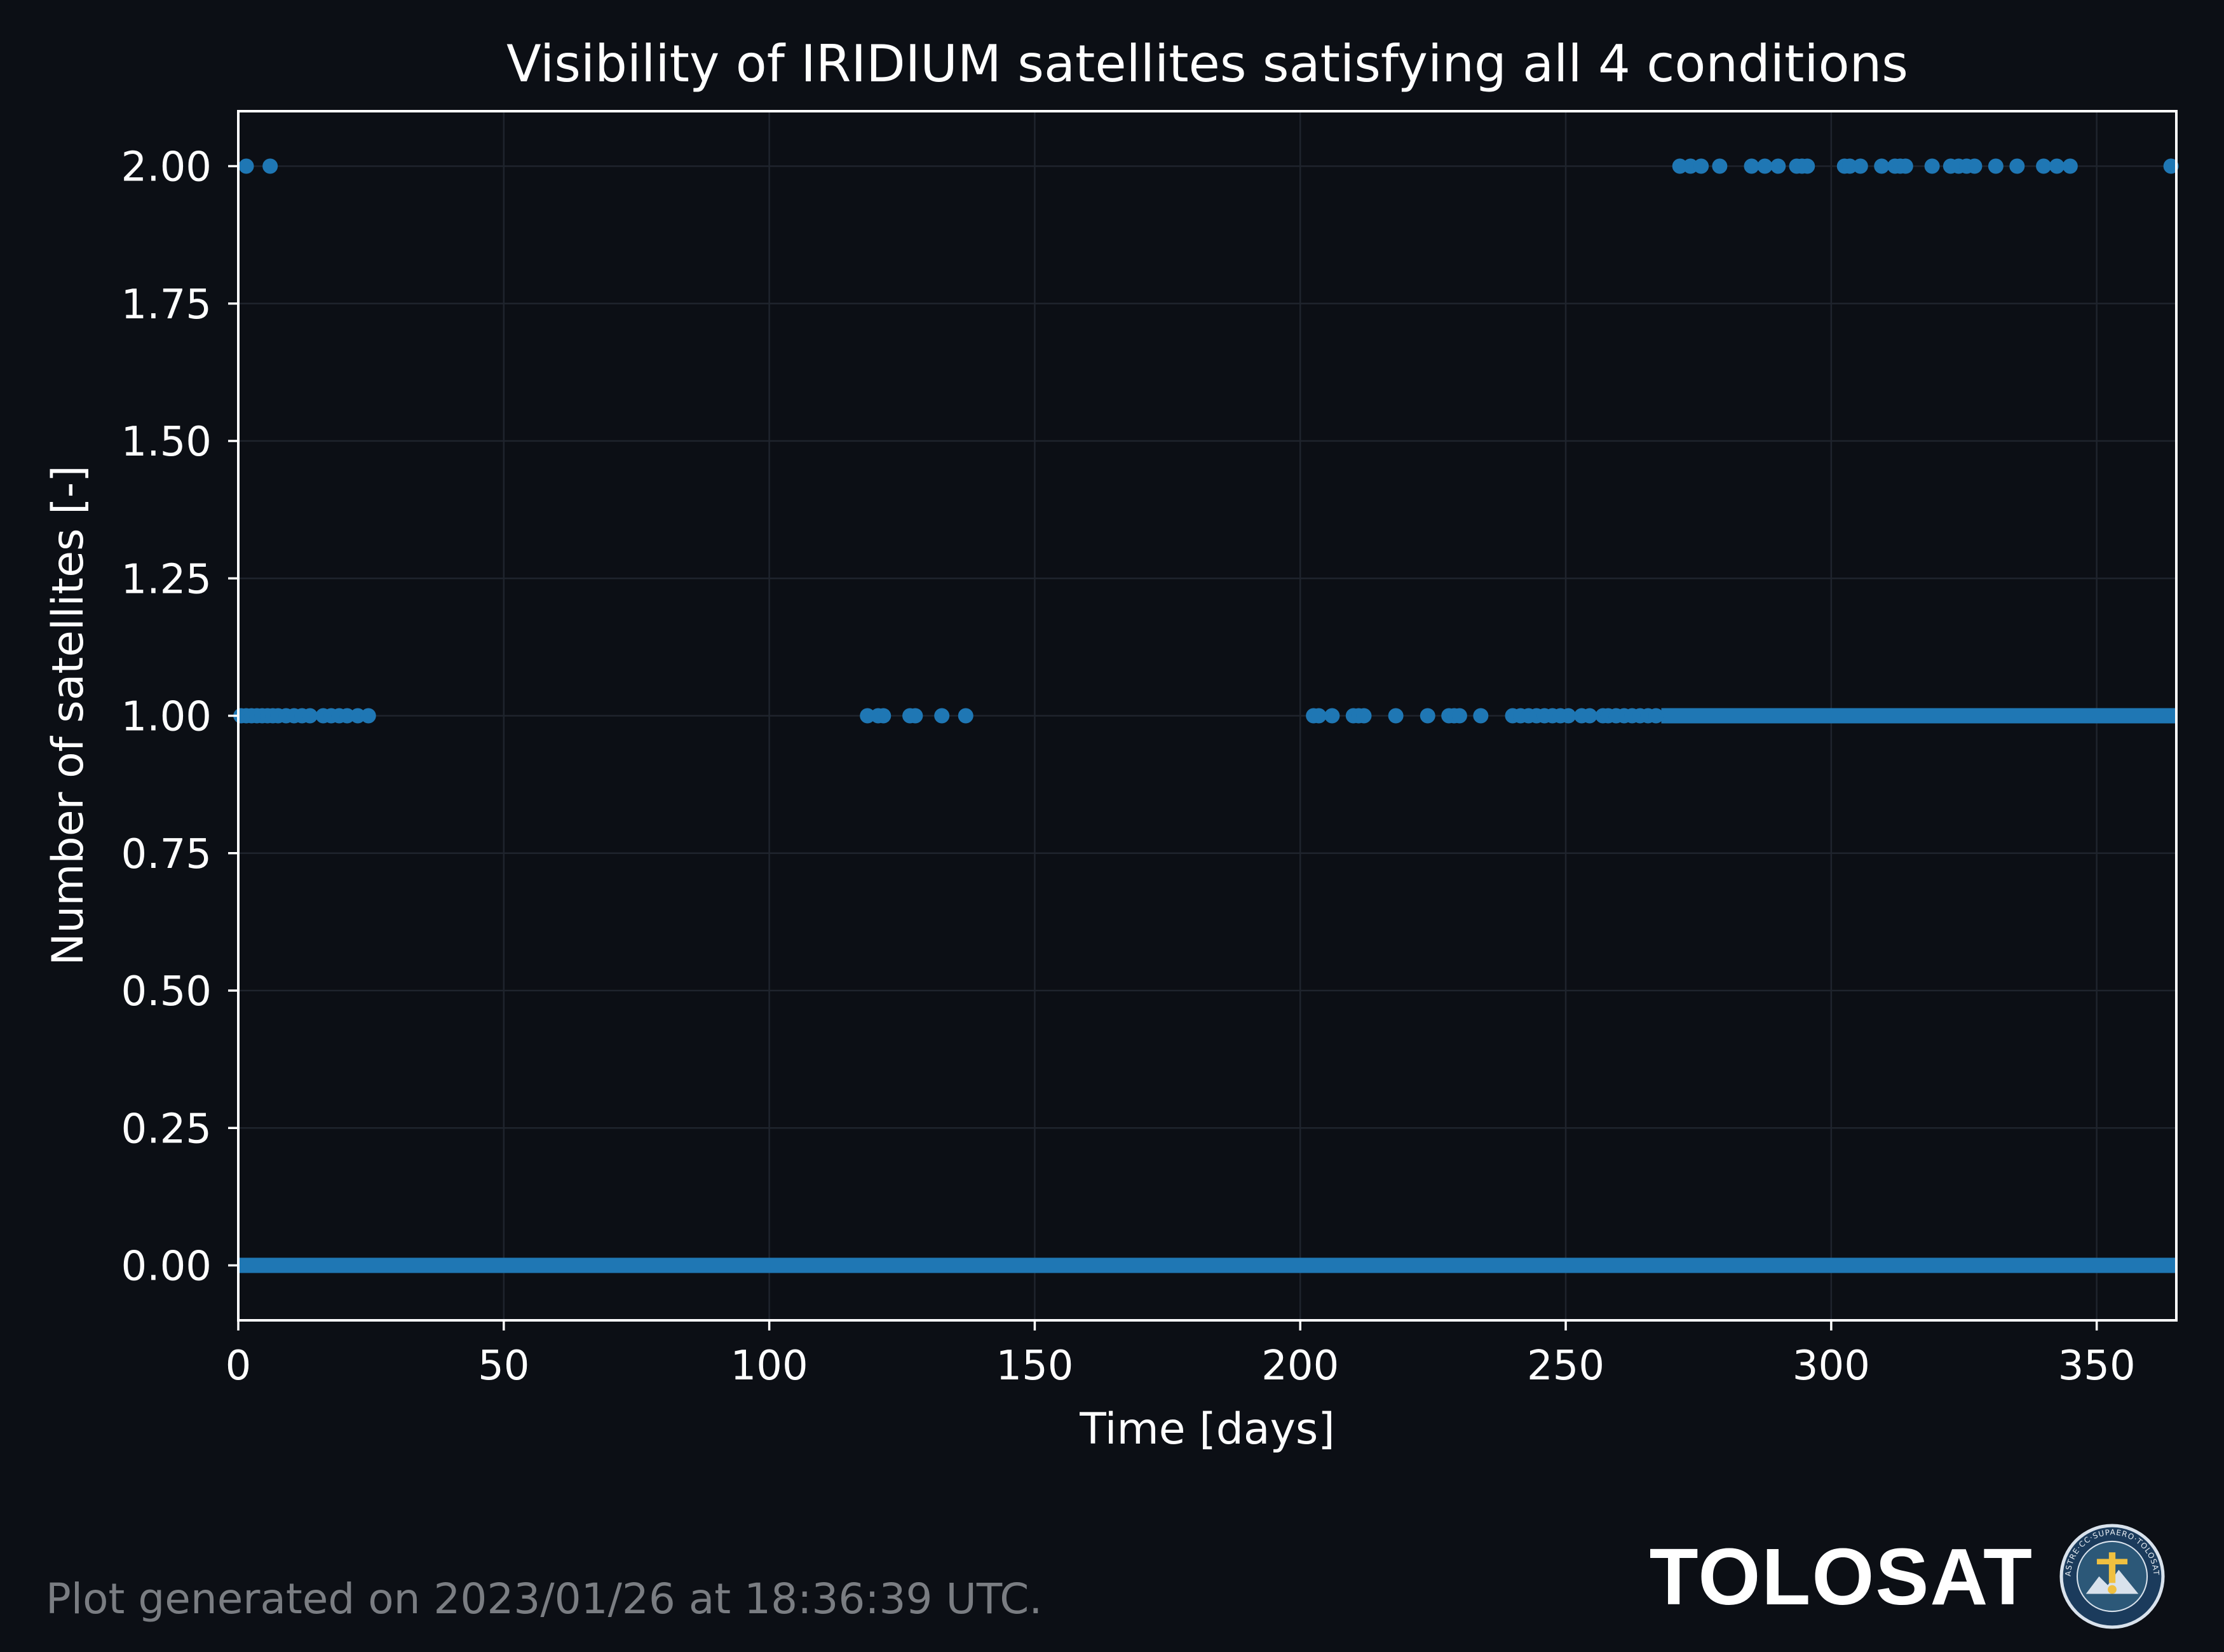 The height and width of the screenshot is (1652, 2224). What do you see at coordinates (503, 1367) in the screenshot?
I see `x-tick-label: 50` at bounding box center [503, 1367].